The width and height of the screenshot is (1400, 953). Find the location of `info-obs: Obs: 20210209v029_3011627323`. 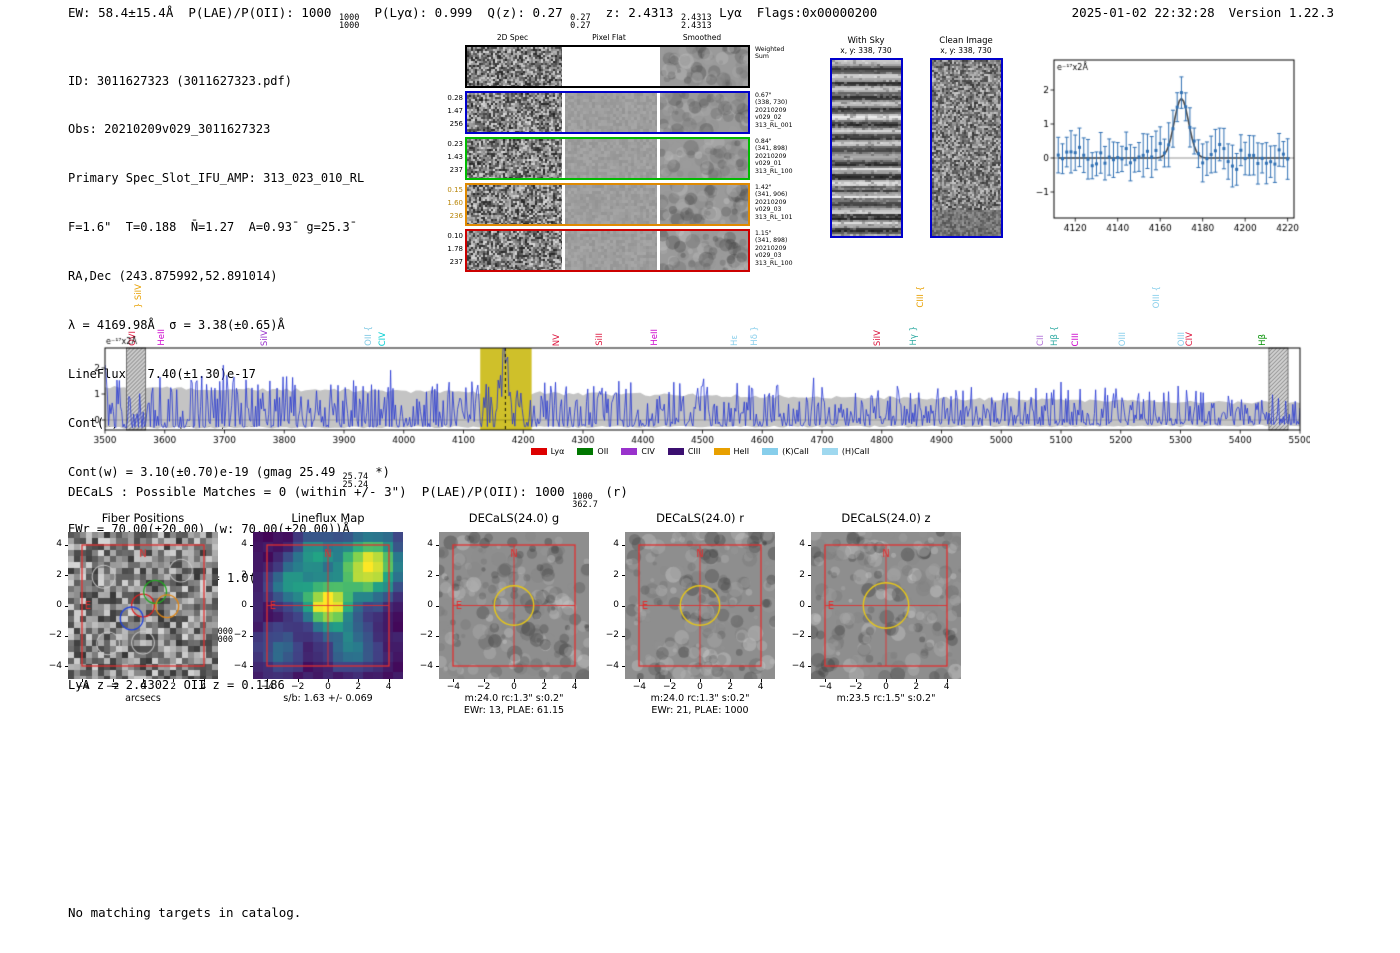

info-obs: Obs: 20210209v029_3011627323 is located at coordinates (169, 129).